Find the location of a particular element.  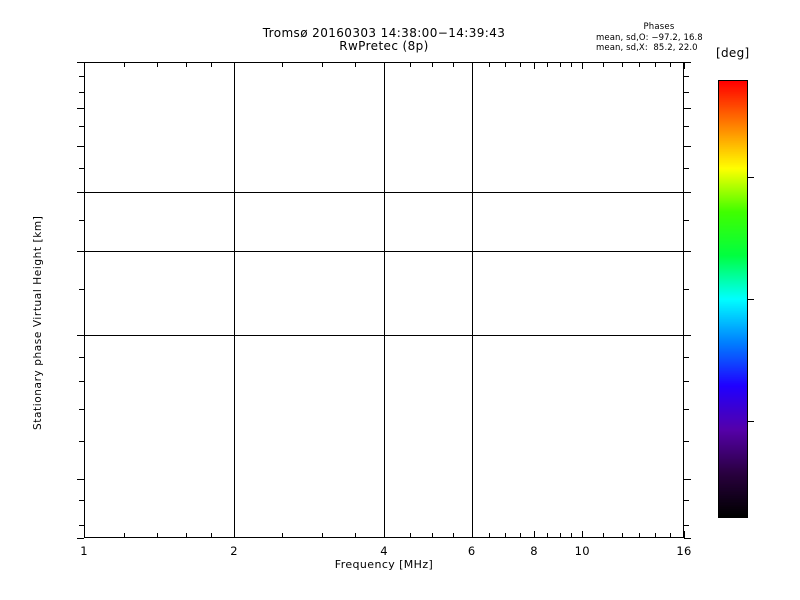

colorbar is located at coordinates (733, 299).